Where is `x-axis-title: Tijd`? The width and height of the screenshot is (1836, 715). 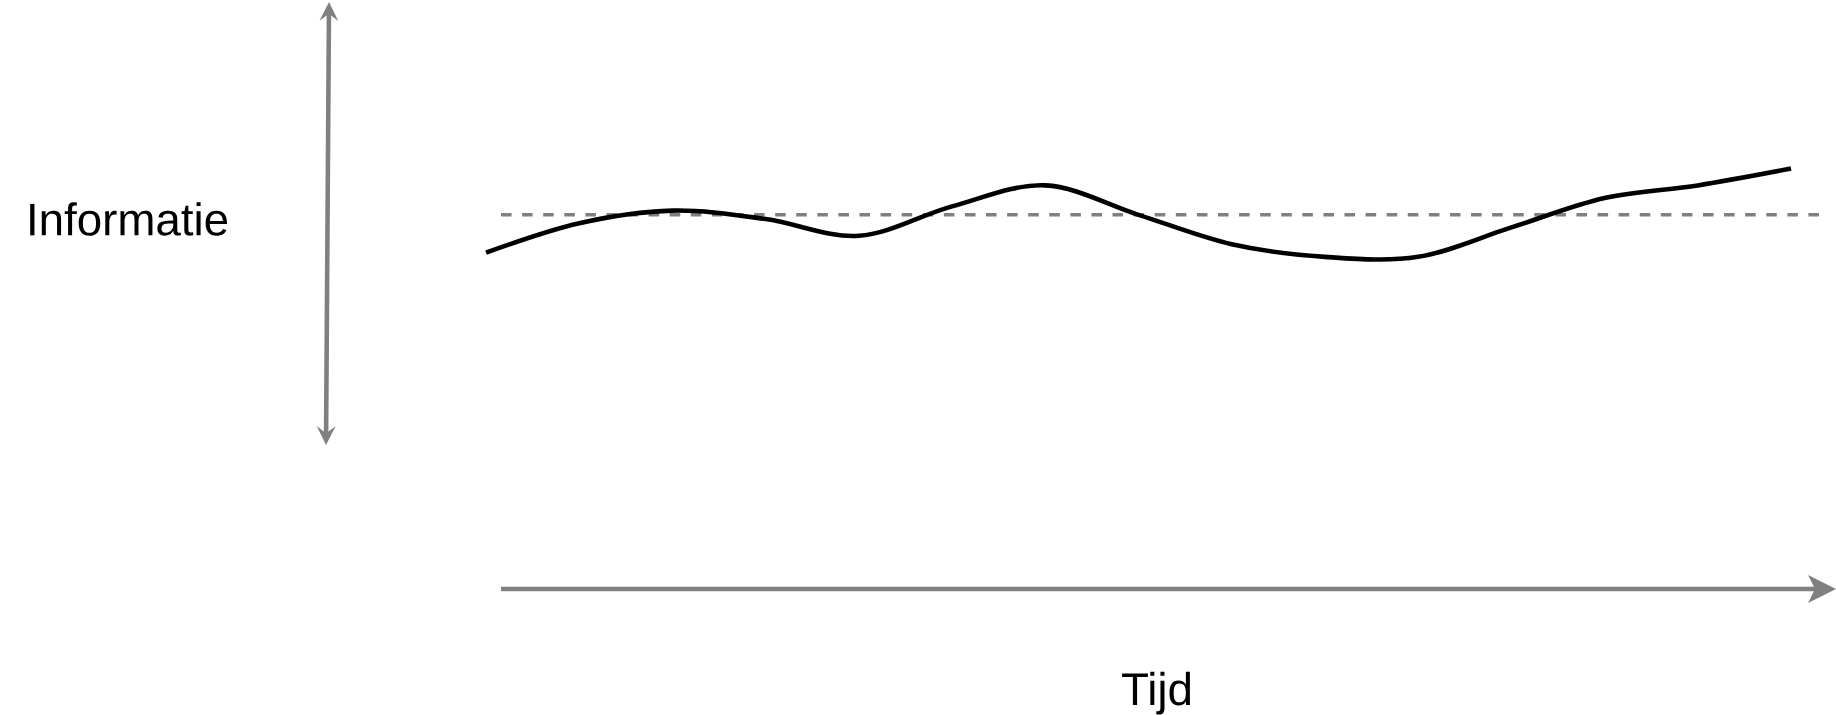
x-axis-title: Tijd is located at coordinates (1156, 693).